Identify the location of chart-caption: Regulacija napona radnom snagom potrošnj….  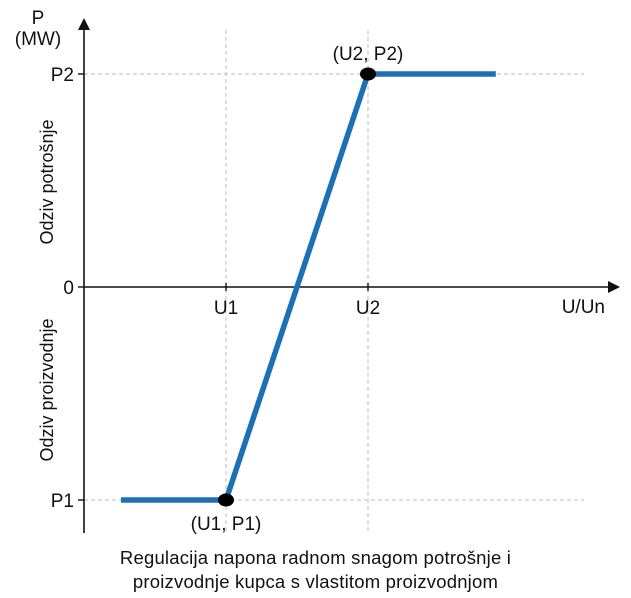
(315, 570).